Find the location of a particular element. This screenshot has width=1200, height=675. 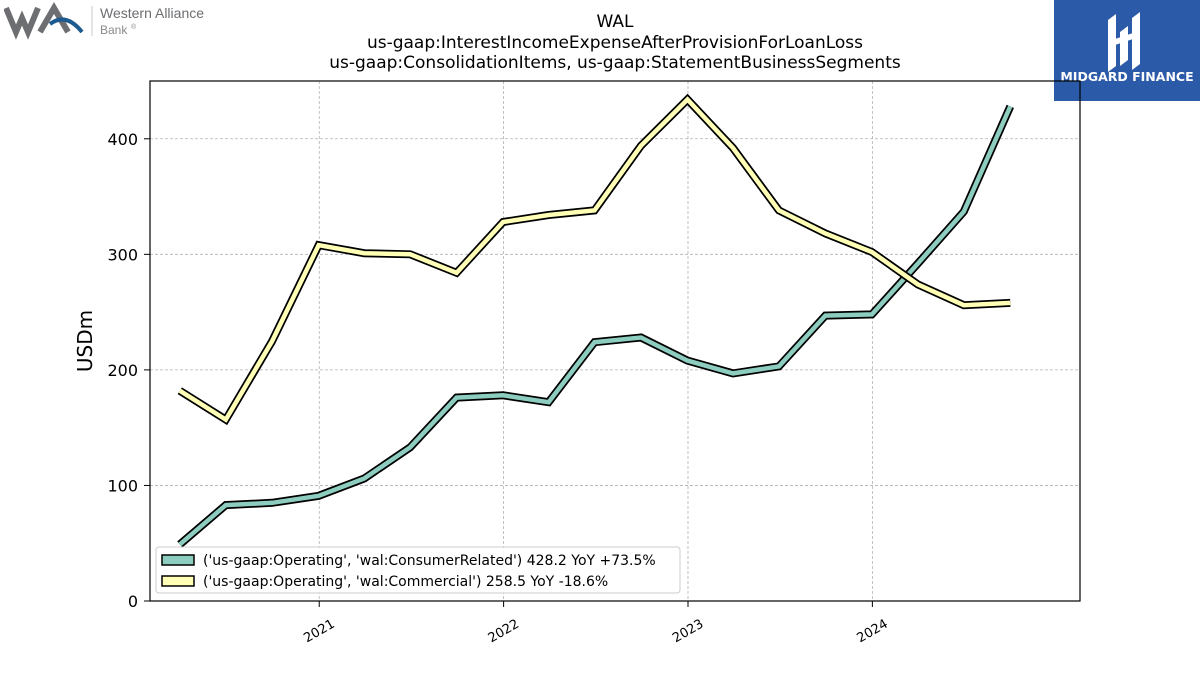

x-tick-label: 2023 is located at coordinates (688, 632).